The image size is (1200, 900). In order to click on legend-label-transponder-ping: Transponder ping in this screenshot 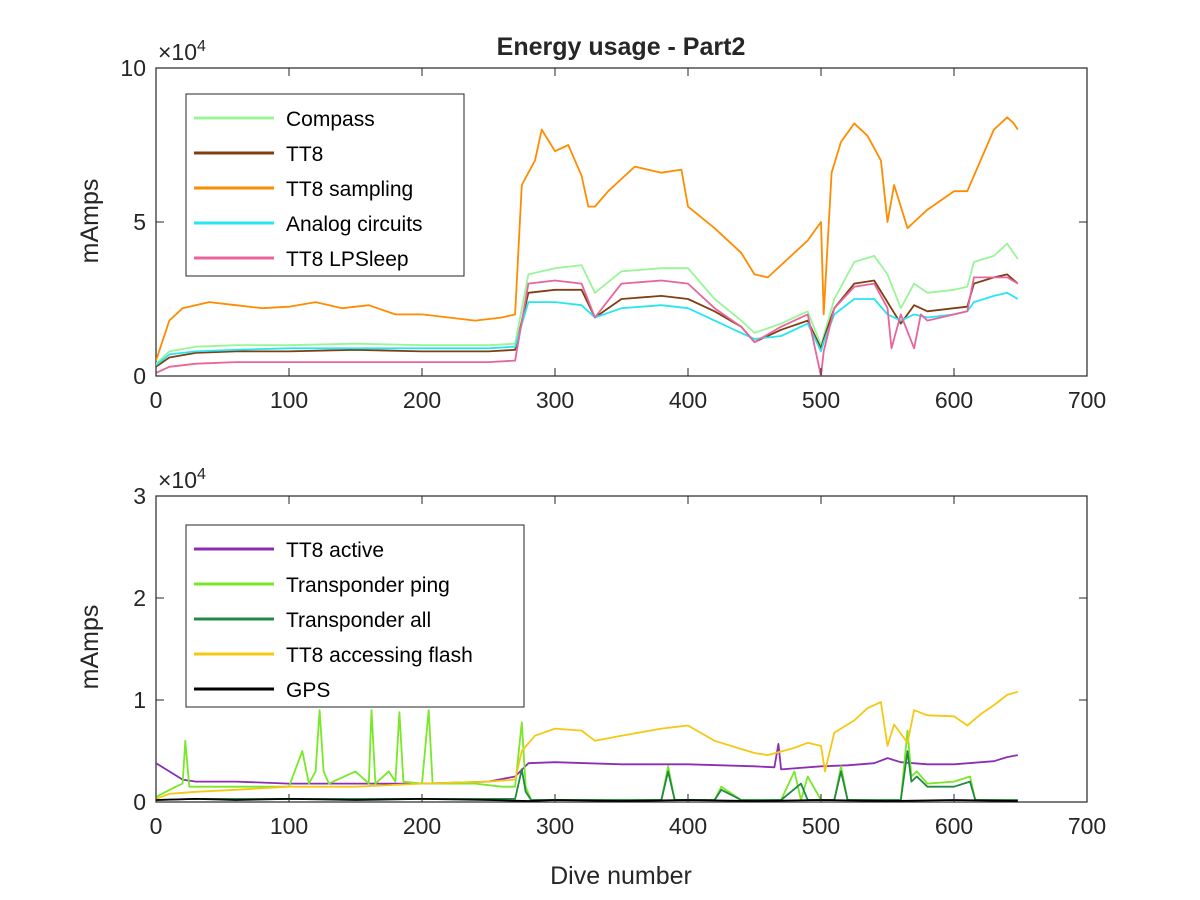, I will do `click(368, 585)`.